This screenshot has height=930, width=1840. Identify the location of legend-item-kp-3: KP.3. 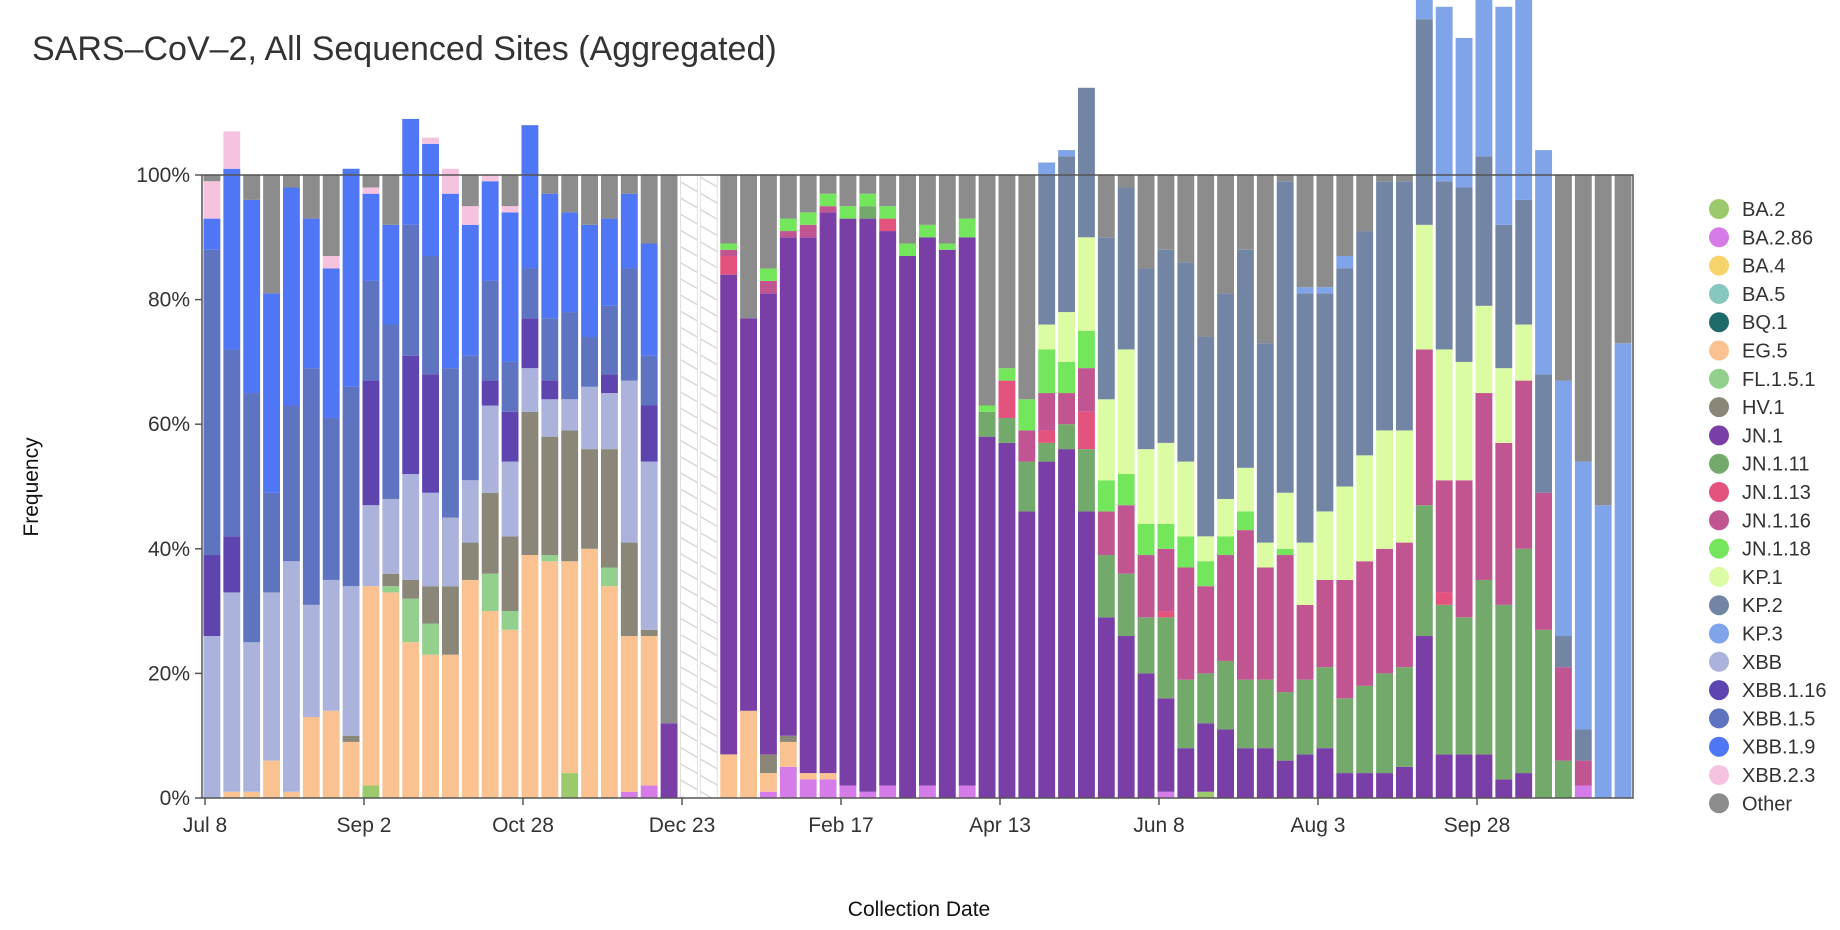
(1746, 634).